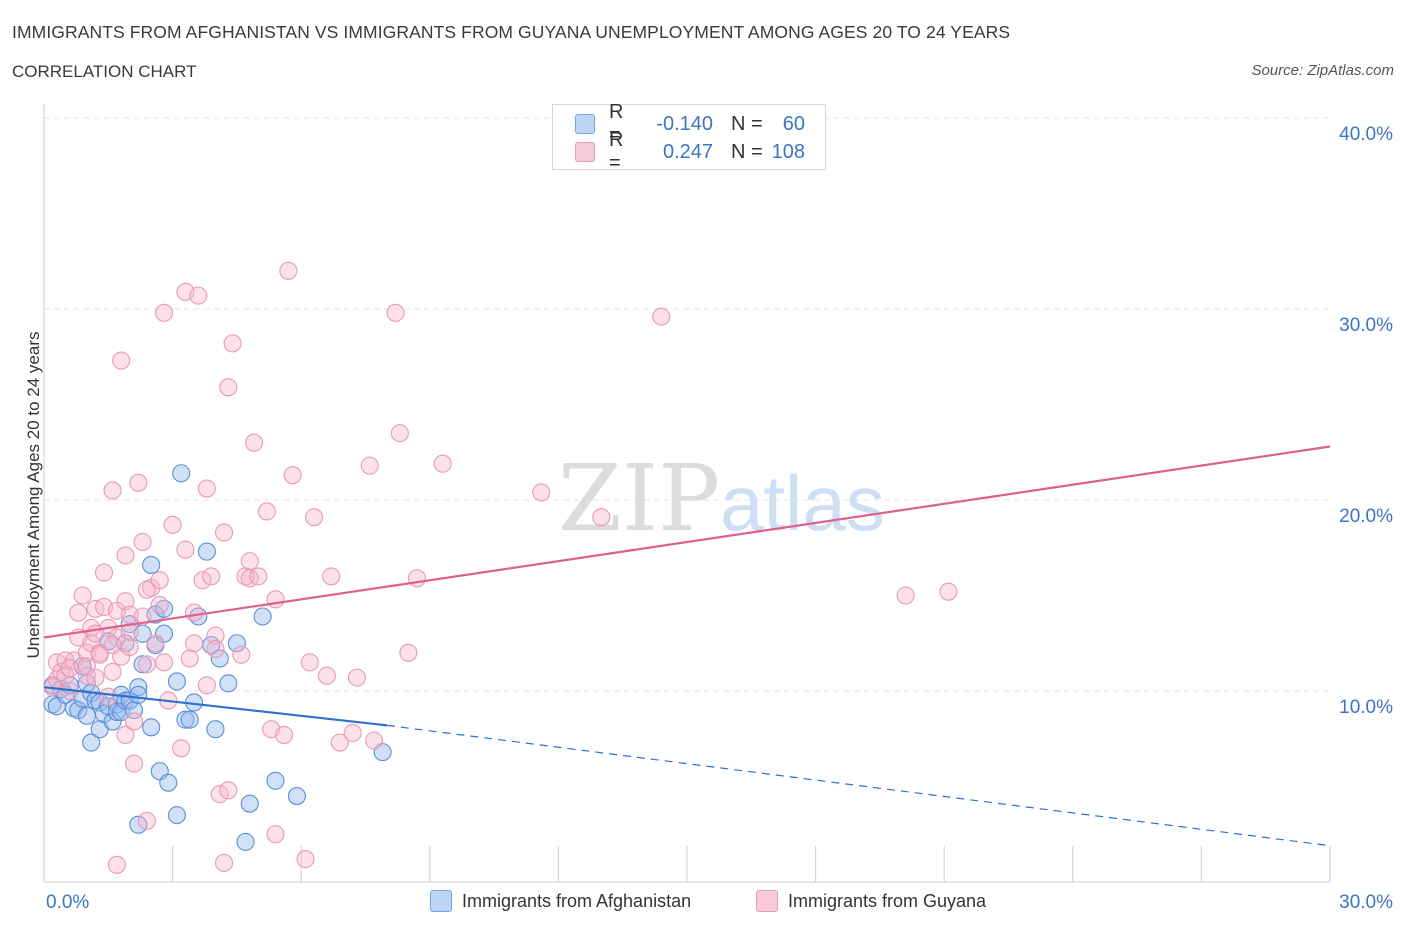 This screenshot has width=1406, height=930. Describe the element at coordinates (585, 152) in the screenshot. I see `legend-swatch-guyana` at that location.